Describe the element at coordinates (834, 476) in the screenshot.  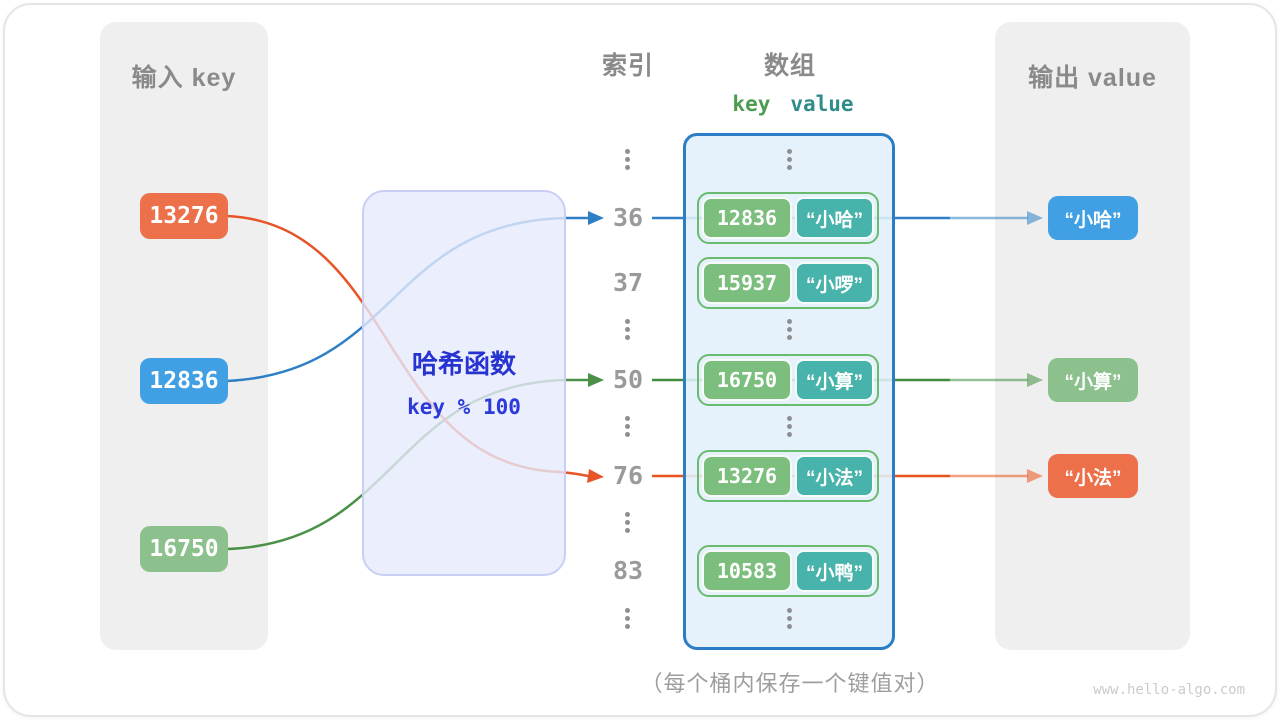
I see `pair-value: “小法”` at that location.